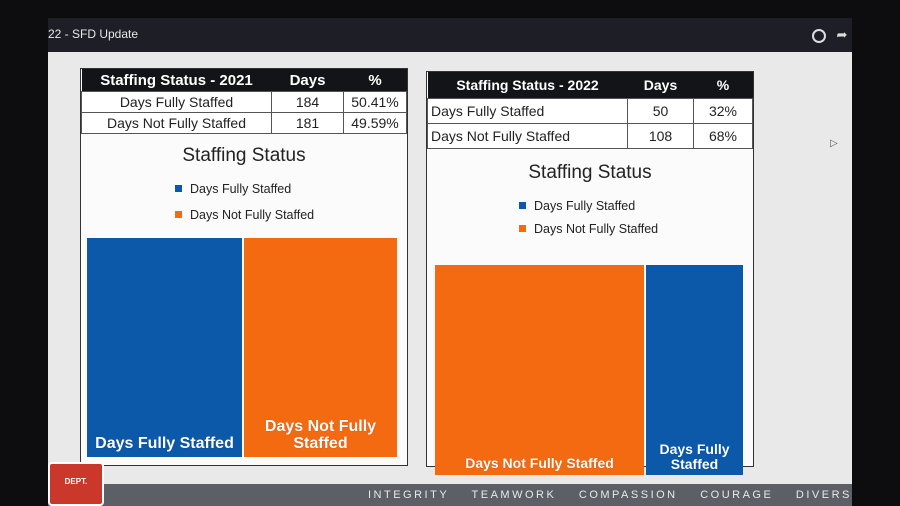 This screenshot has width=900, height=506. Describe the element at coordinates (723, 136) in the screenshot. I see `table-cell: 68%` at that location.